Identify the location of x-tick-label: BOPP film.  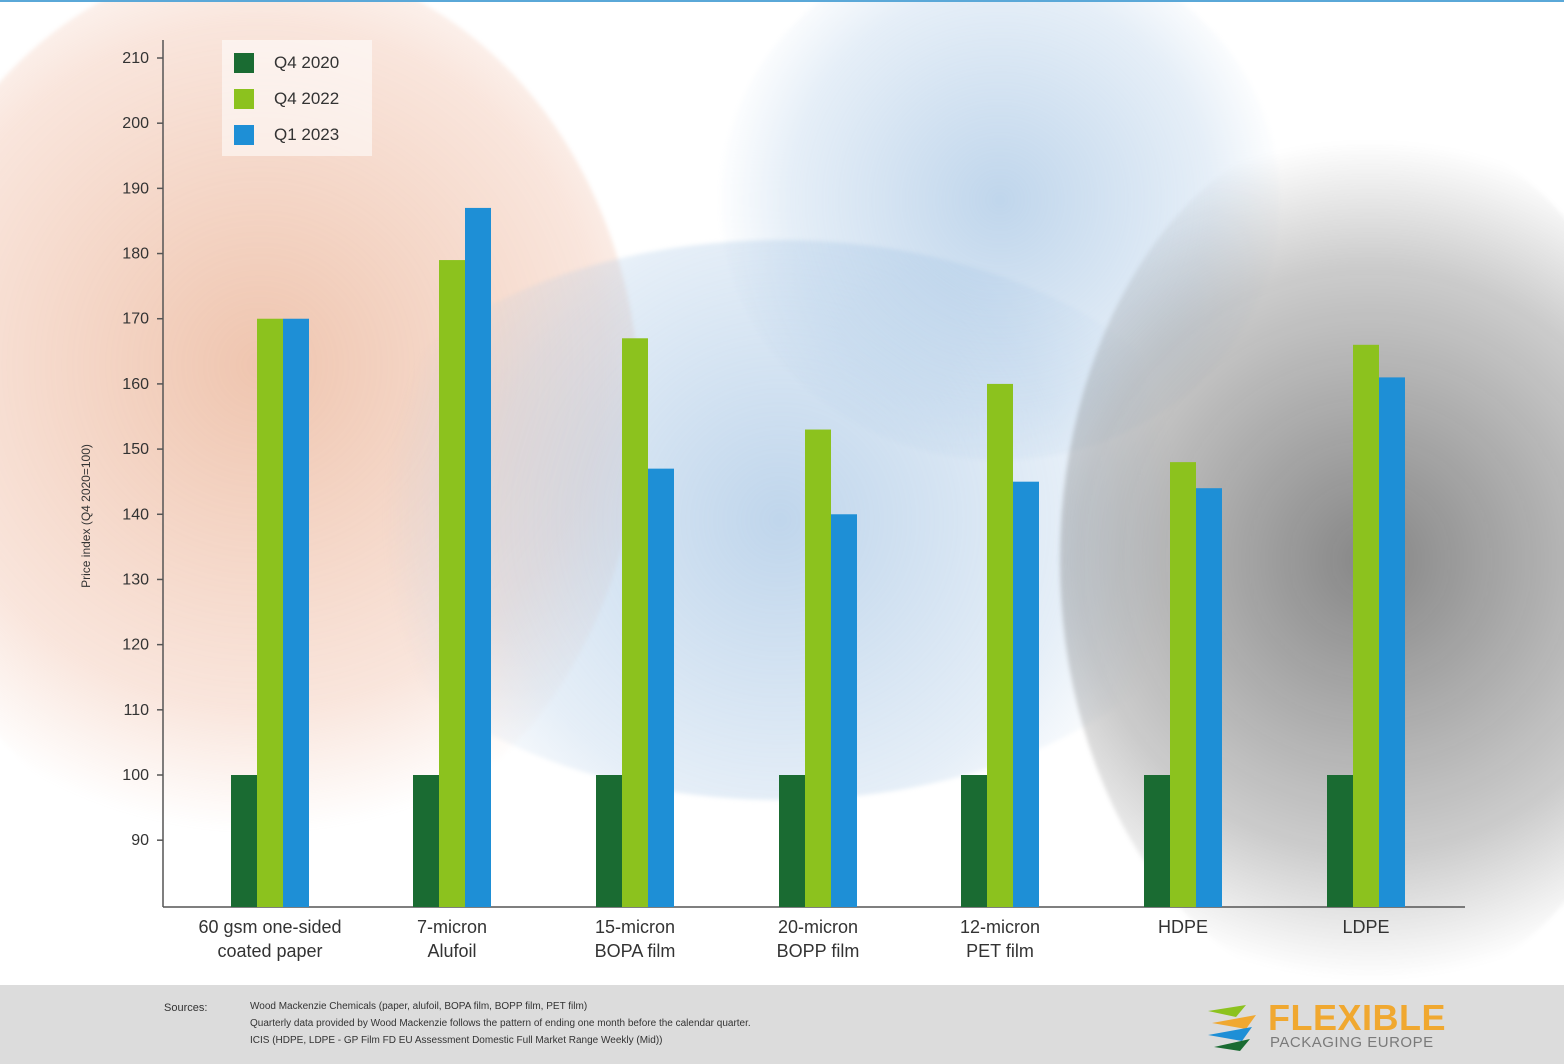
(818, 951).